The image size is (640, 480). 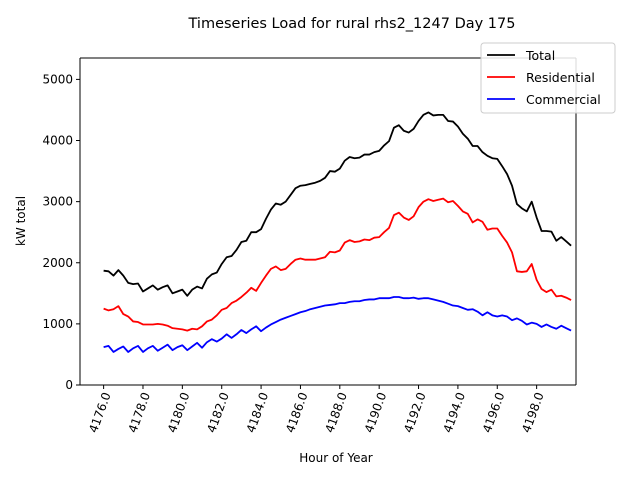 What do you see at coordinates (376, 412) in the screenshot?
I see `x-tick-label: 4190.0` at bounding box center [376, 412].